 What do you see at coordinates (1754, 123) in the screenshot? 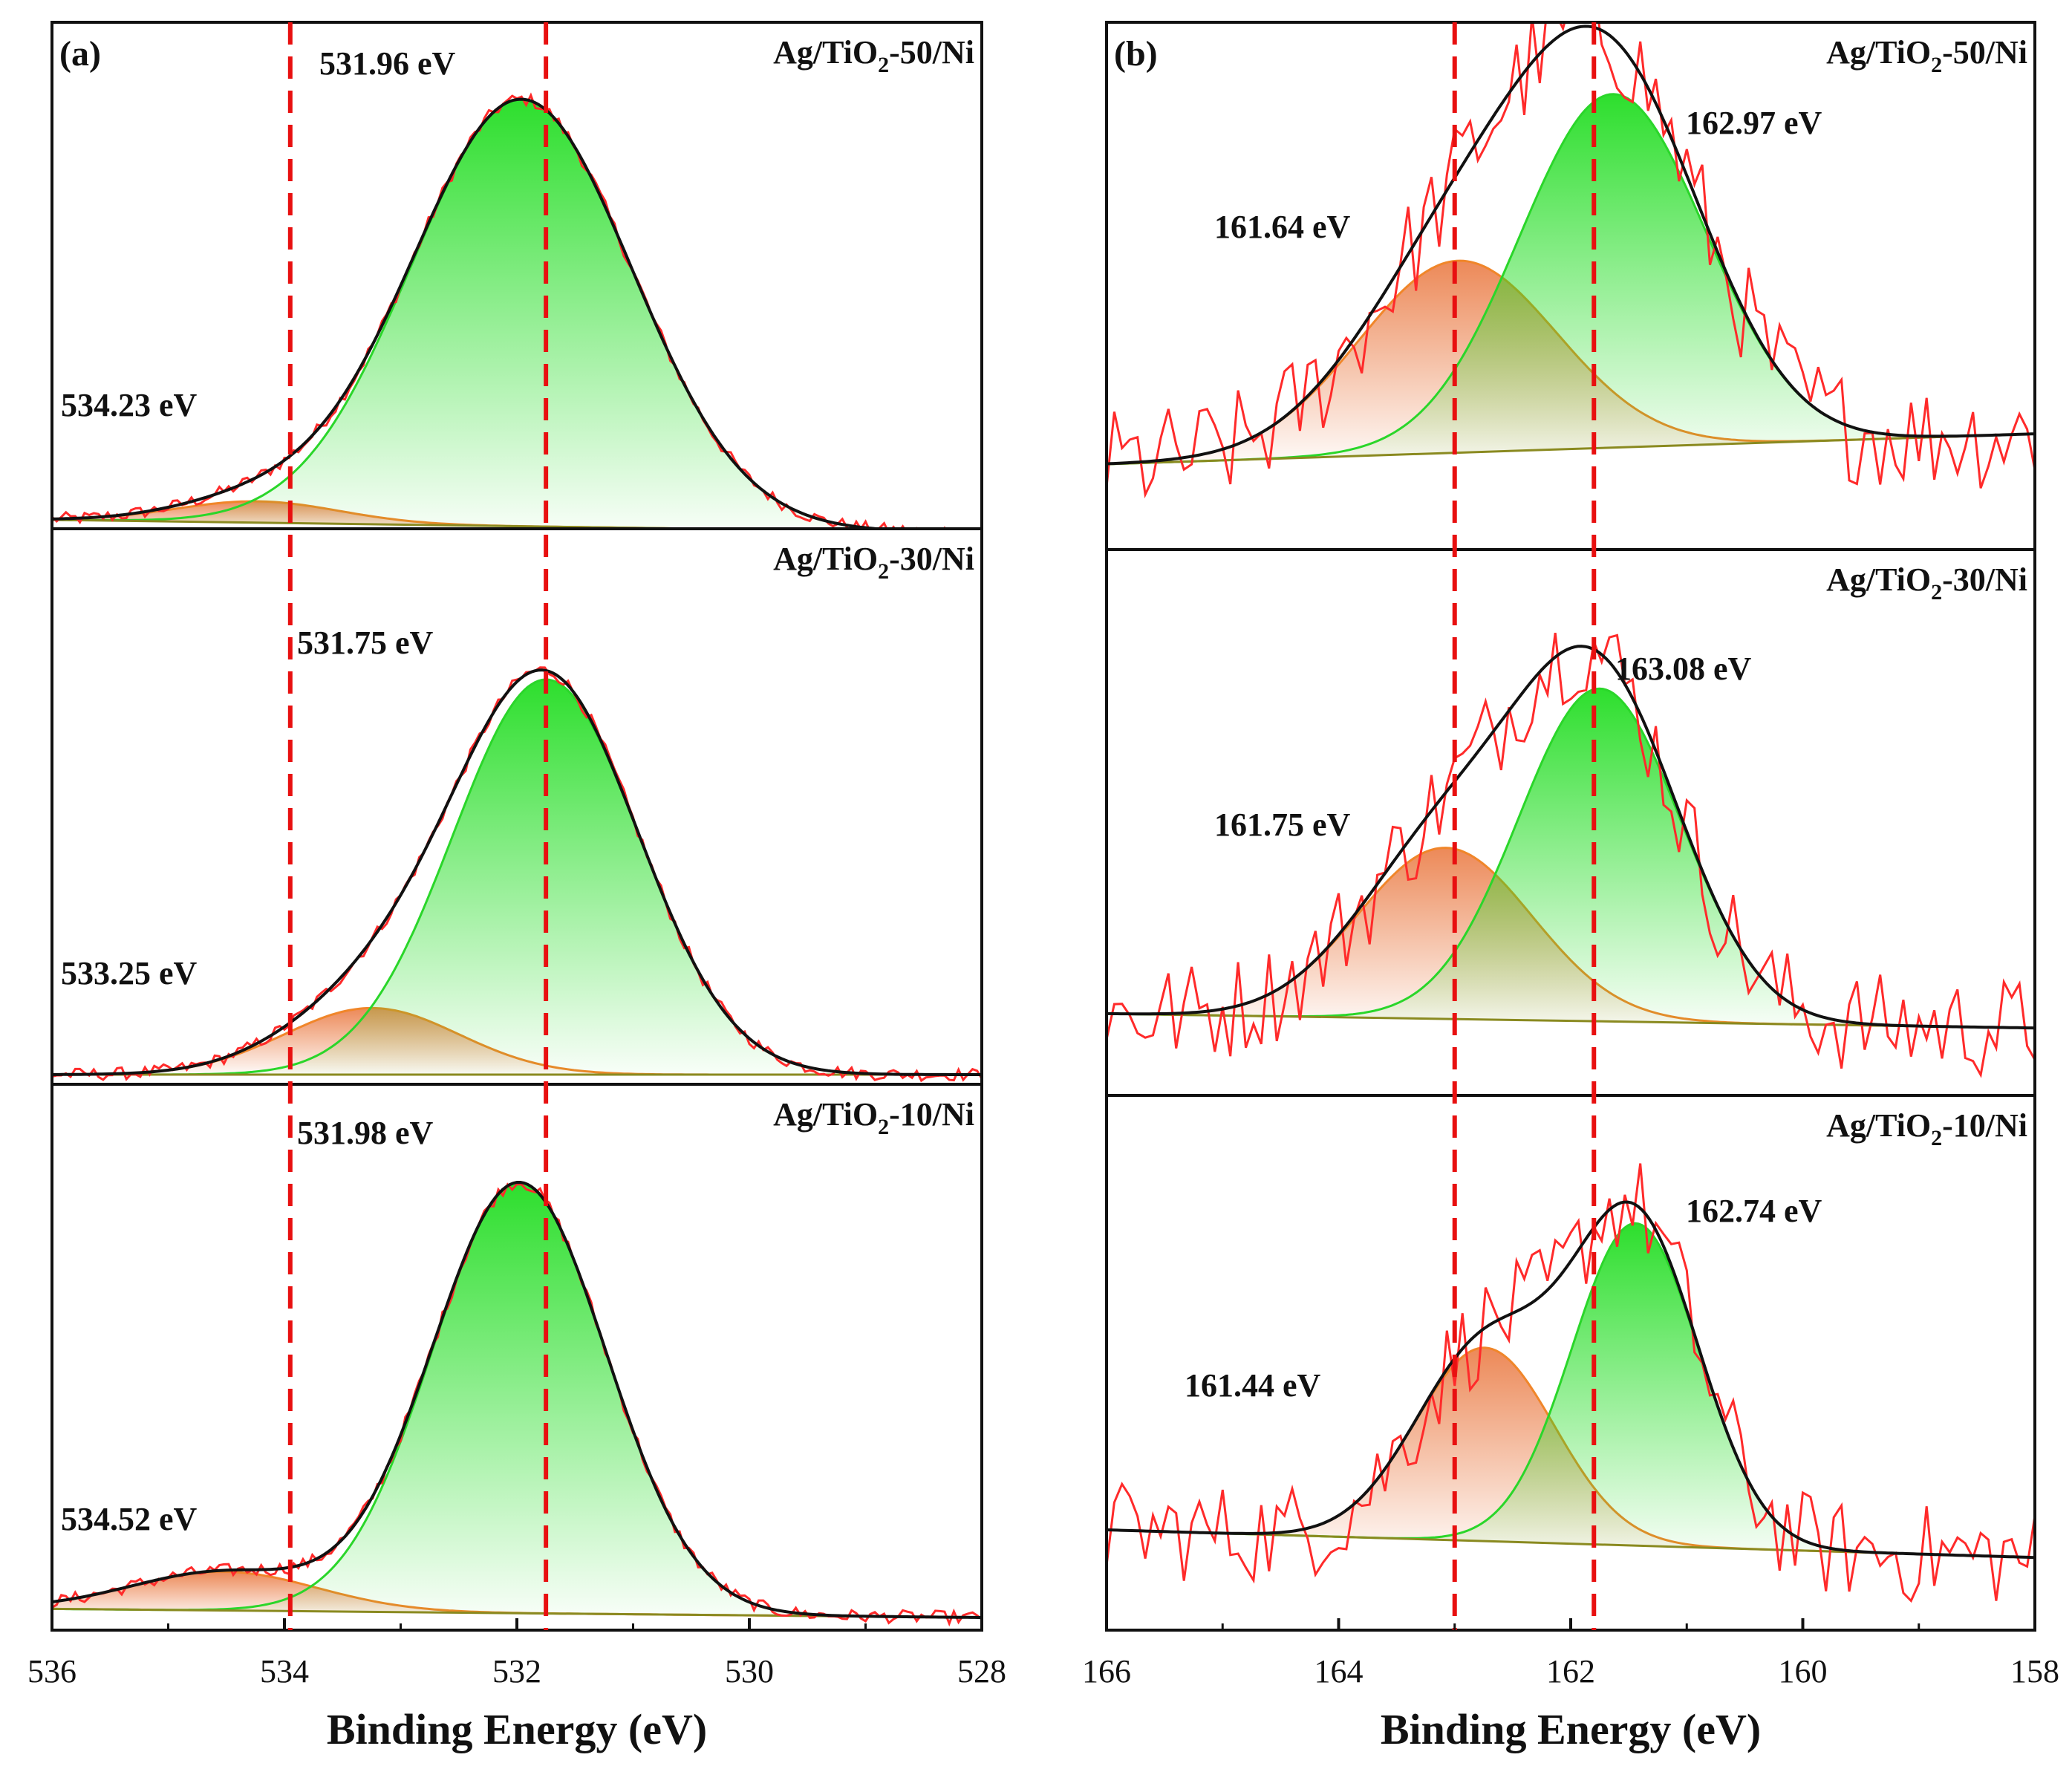
I see `peak-label-high: 162.97 eV` at bounding box center [1754, 123].